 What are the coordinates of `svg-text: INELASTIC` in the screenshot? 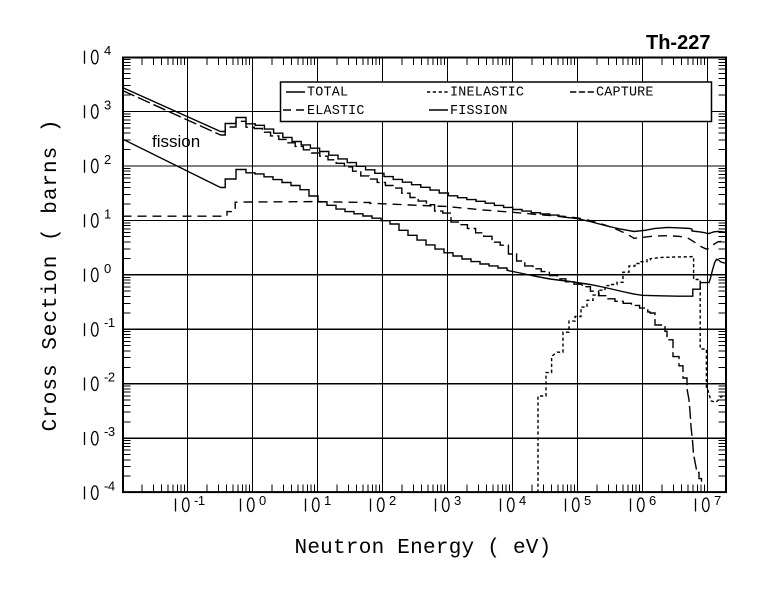 It's located at (487, 93).